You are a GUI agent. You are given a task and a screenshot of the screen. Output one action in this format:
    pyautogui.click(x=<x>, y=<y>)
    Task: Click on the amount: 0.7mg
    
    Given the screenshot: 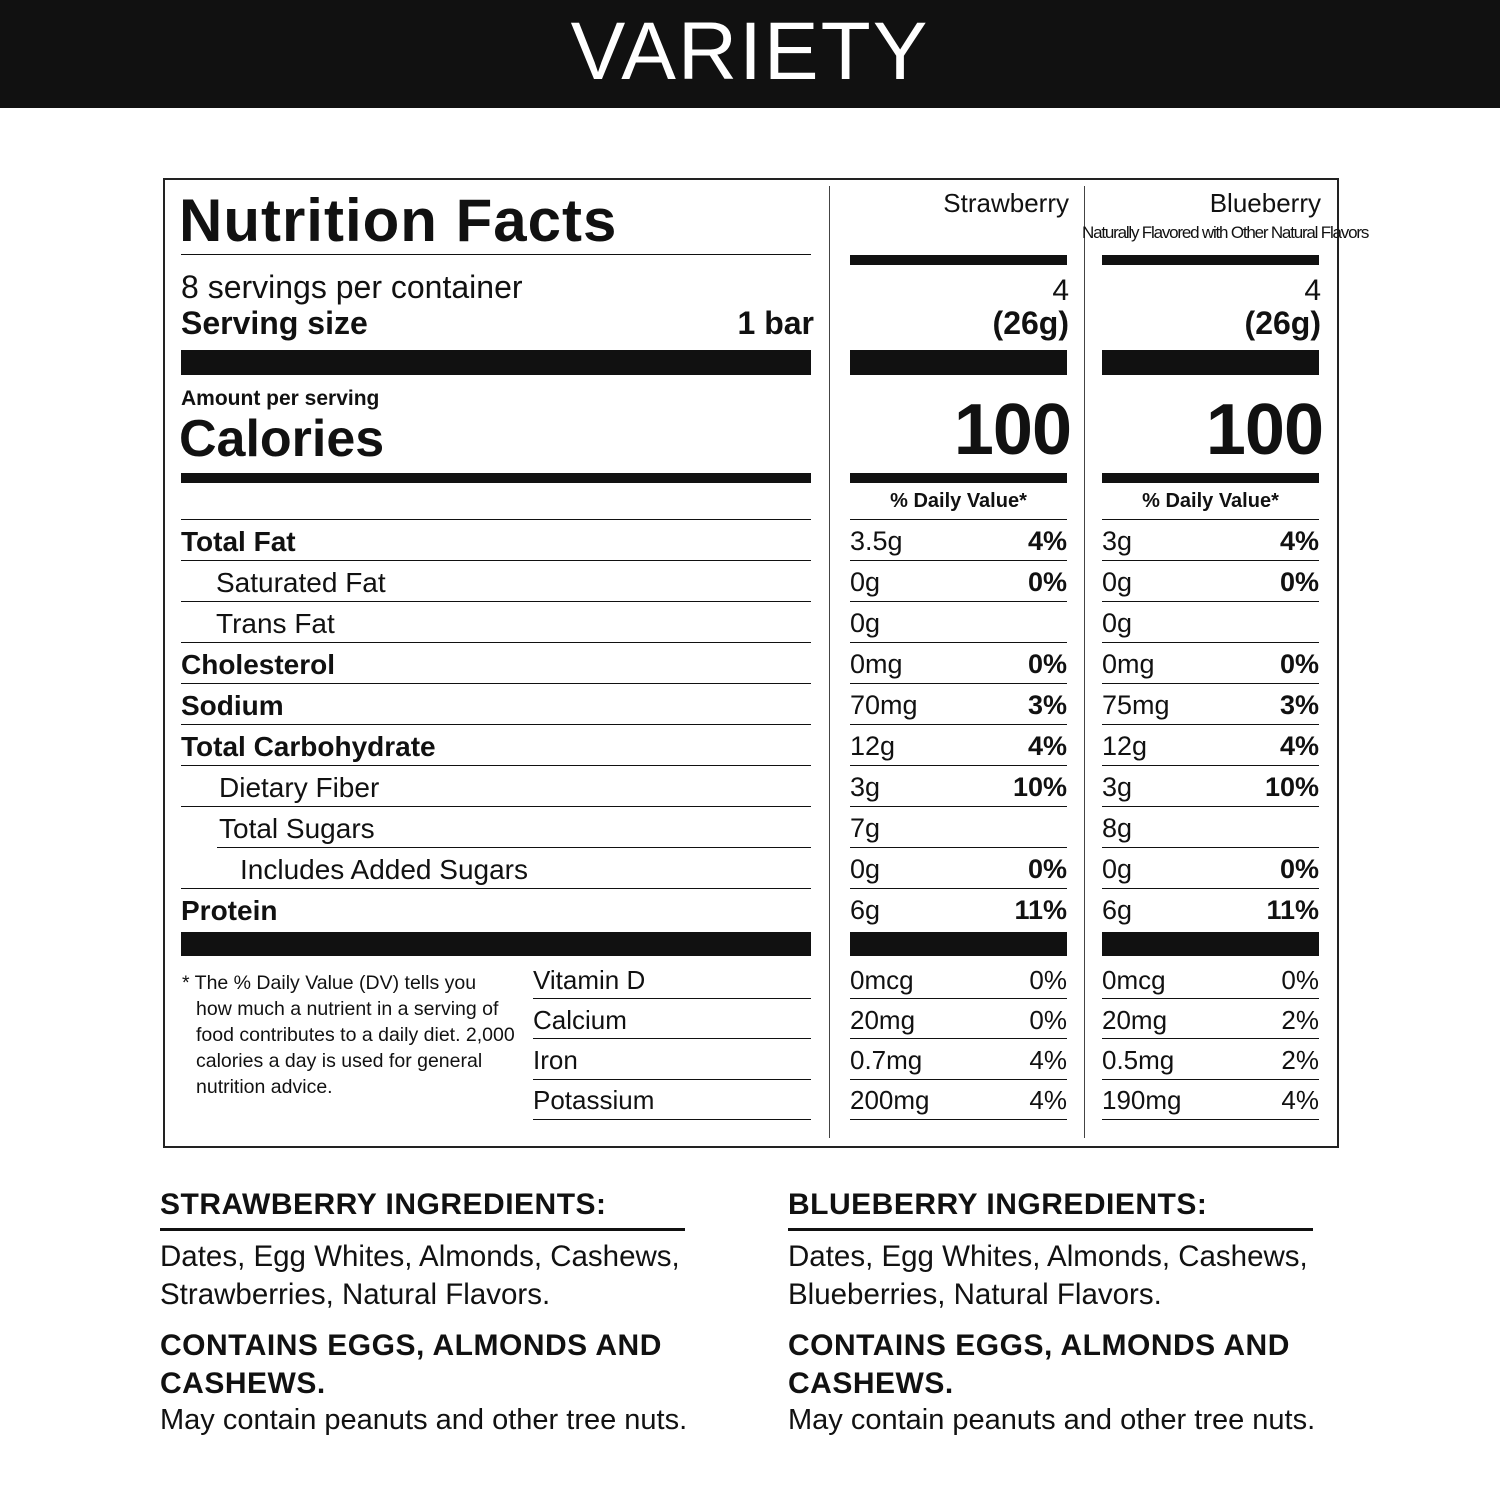 What is the action you would take?
    pyautogui.click(x=886, y=1060)
    